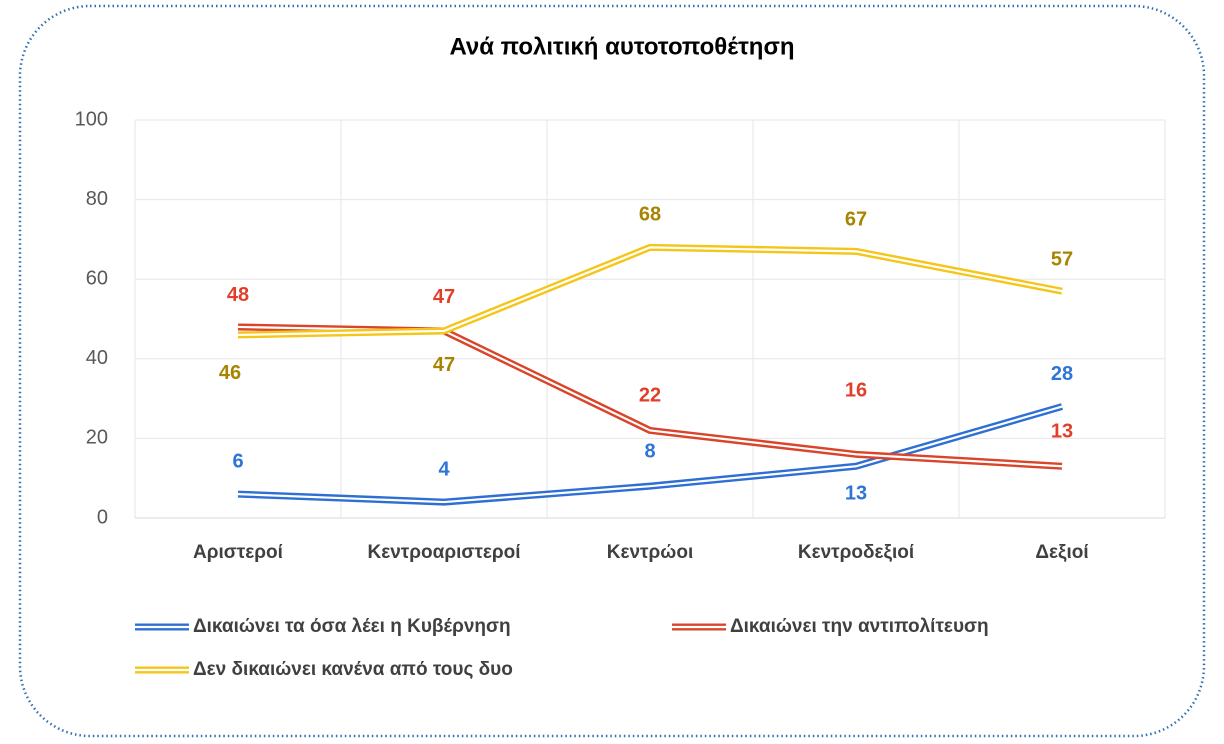  Describe the element at coordinates (859, 626) in the screenshot. I see `legend-label: Δικαιώνει την αντιπολίτευση` at that location.